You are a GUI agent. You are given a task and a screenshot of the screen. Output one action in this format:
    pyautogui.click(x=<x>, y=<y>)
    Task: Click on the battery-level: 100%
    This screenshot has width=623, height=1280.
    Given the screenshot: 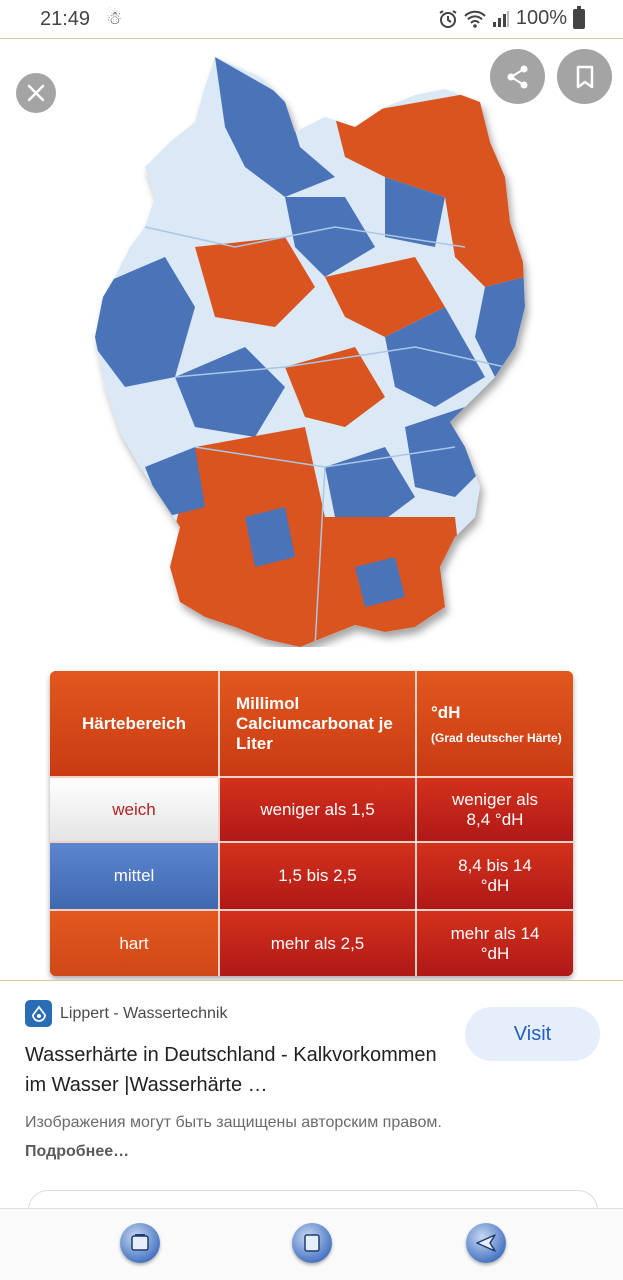 What is the action you would take?
    pyautogui.click(x=541, y=18)
    